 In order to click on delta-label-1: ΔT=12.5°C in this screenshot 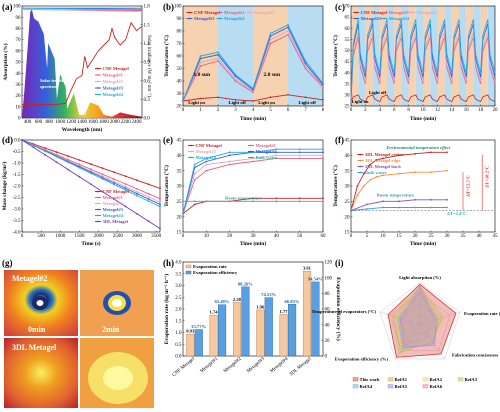, I will do `click(467, 186)`.